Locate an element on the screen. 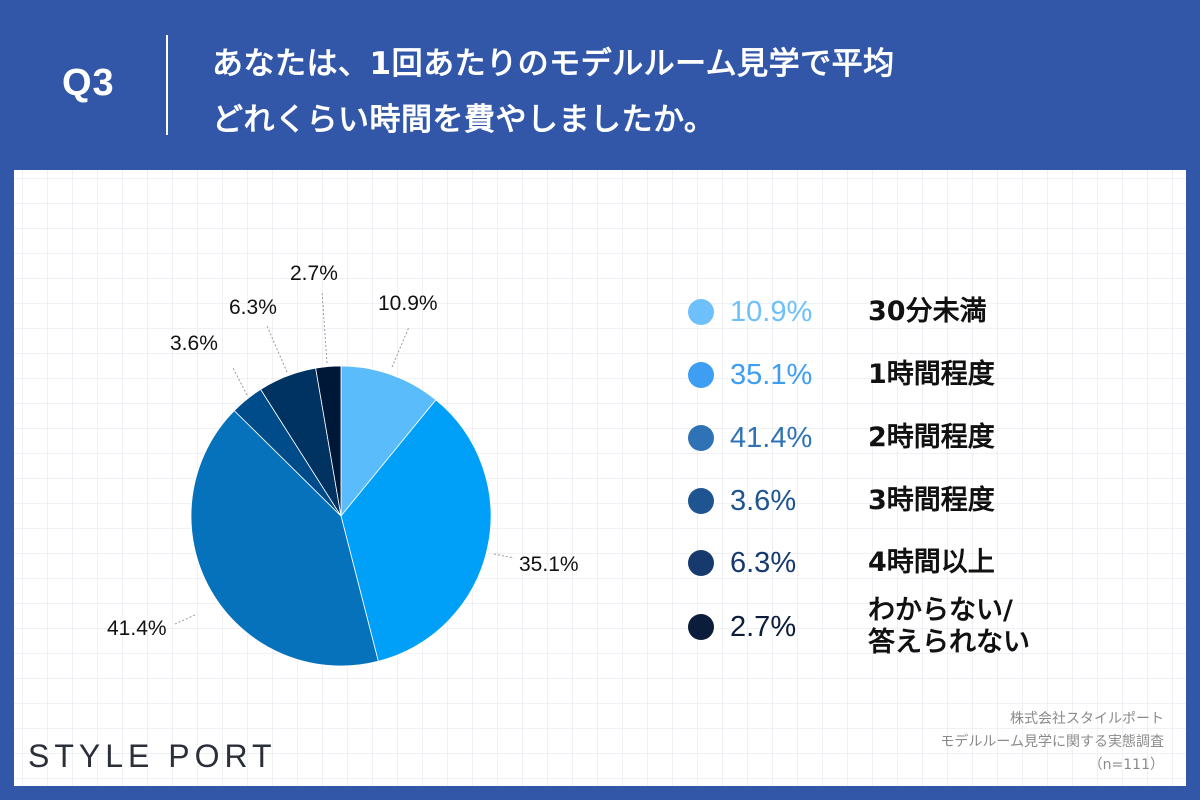  pie-slice-2hours is located at coordinates (284, 538).